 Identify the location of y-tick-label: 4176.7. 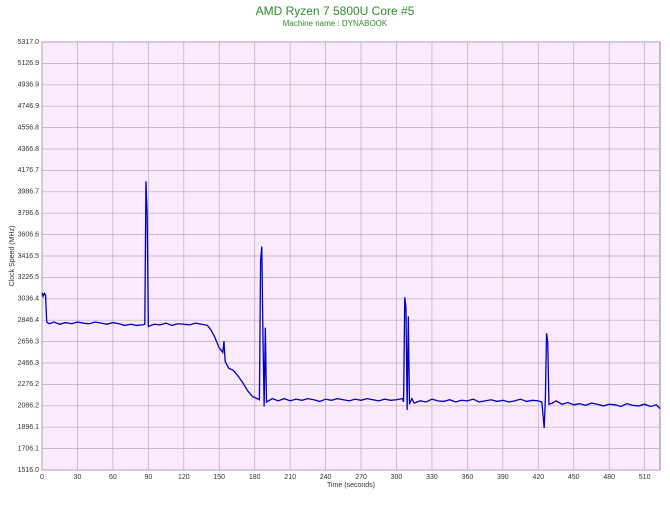
(29, 170).